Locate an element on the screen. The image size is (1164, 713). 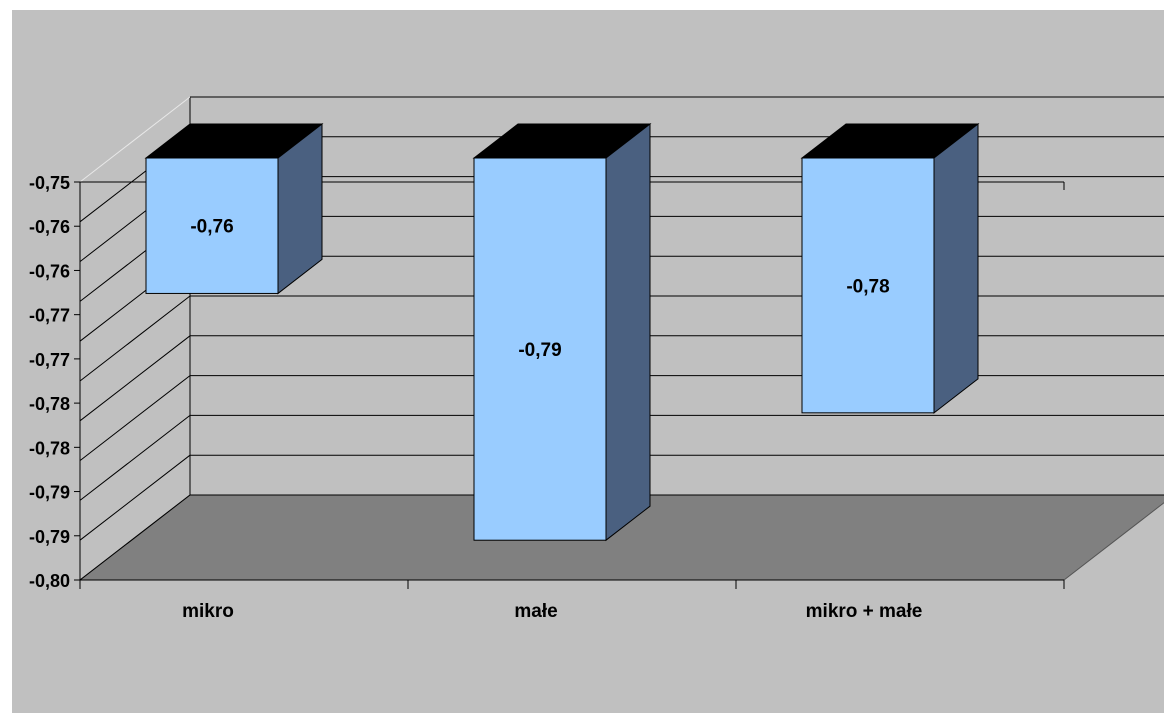
x-tick-label: mikro + małe is located at coordinates (864, 611).